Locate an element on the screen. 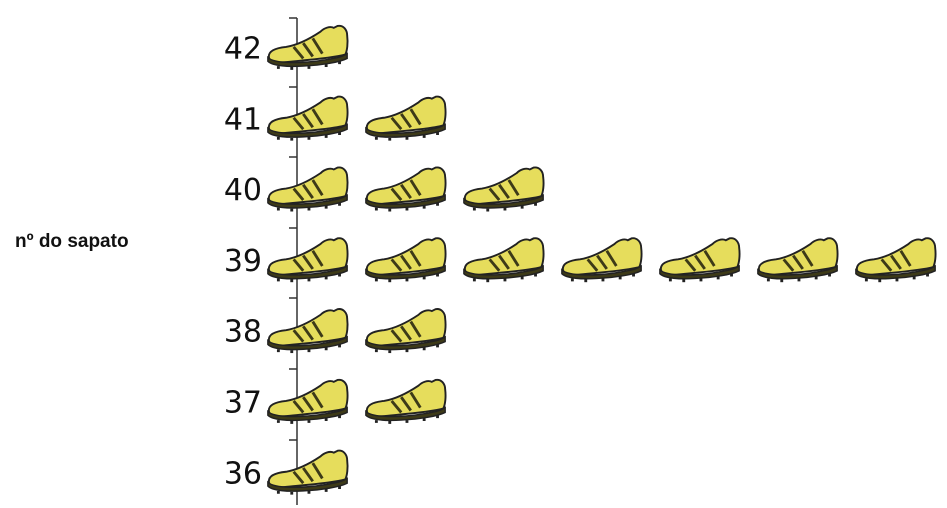 The width and height of the screenshot is (947, 508). category-label: 42 is located at coordinates (243, 49).